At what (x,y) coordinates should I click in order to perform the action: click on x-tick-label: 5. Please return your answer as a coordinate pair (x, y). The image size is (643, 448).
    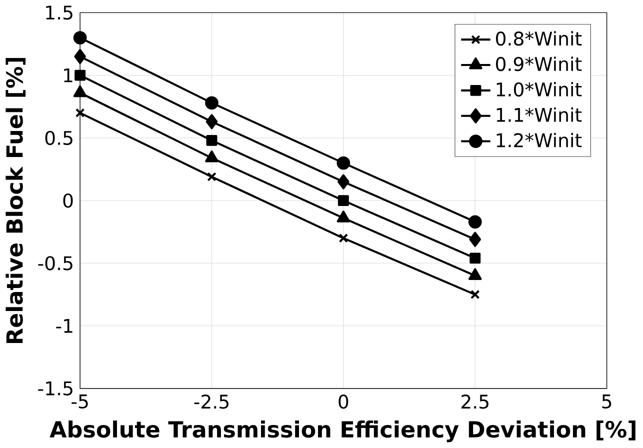
    Looking at the image, I should click on (607, 401).